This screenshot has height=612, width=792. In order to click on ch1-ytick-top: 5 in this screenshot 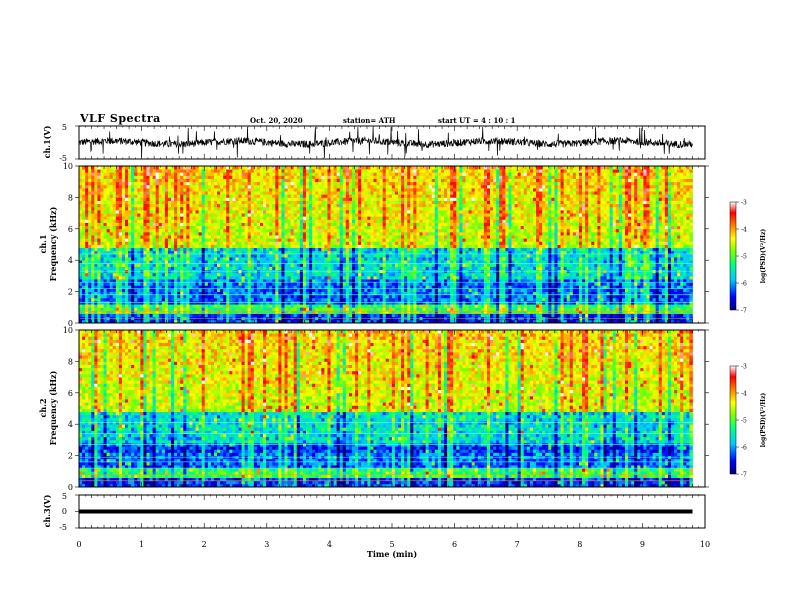, I will do `click(64, 127)`.